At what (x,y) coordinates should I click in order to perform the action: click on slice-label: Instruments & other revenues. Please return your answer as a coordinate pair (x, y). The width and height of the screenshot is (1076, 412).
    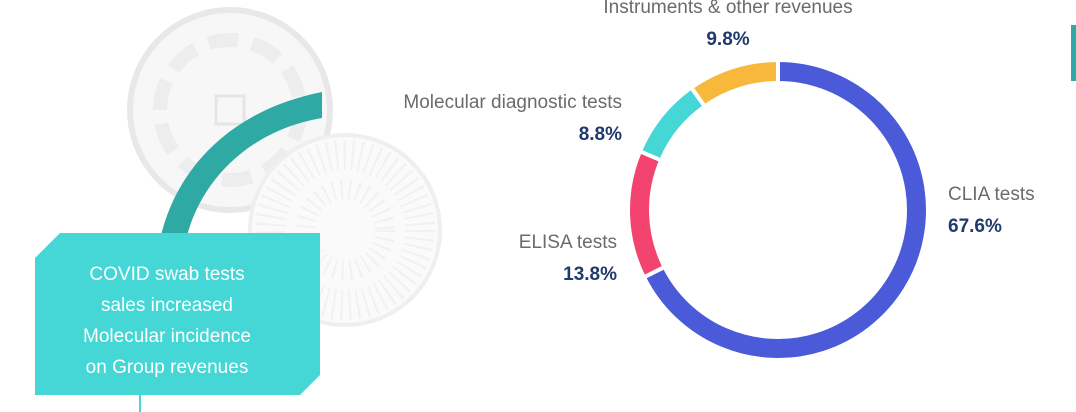
    Looking at the image, I should click on (727, 9).